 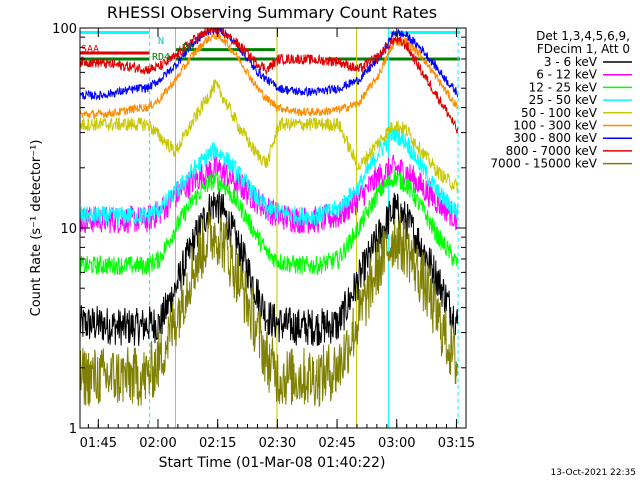 What do you see at coordinates (161, 41) in the screenshot?
I see `annotation-n: N` at bounding box center [161, 41].